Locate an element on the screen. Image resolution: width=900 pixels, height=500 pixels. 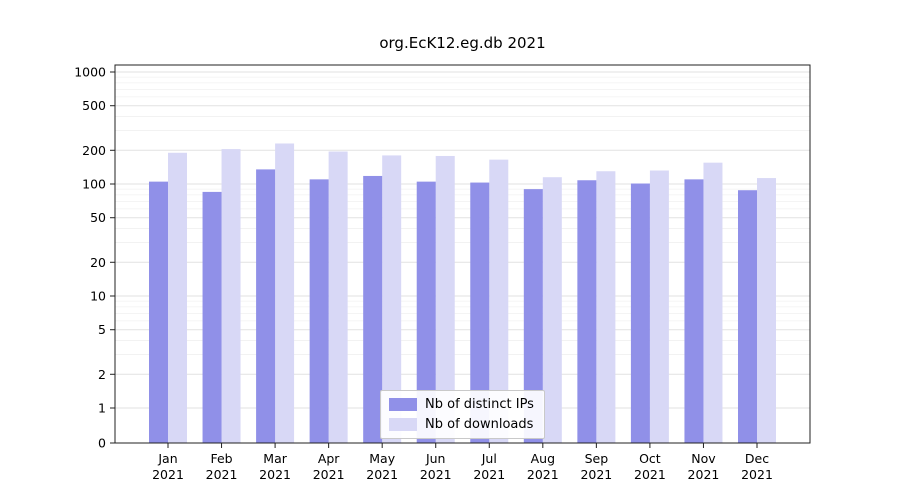
y-tick-label: 5 is located at coordinates (102, 329).